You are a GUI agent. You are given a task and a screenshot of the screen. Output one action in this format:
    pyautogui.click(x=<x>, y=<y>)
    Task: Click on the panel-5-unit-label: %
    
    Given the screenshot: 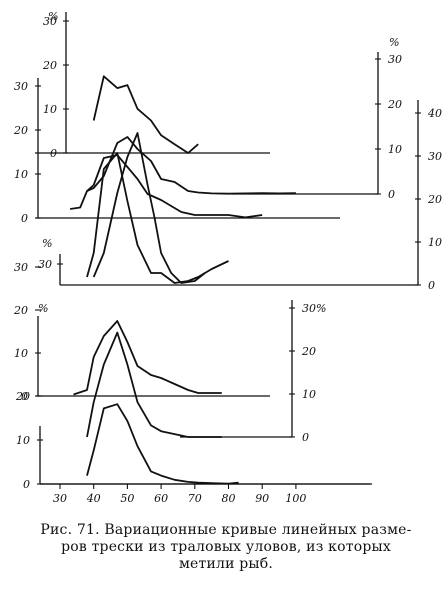 What is the action you would take?
    pyautogui.click(x=47, y=243)
    